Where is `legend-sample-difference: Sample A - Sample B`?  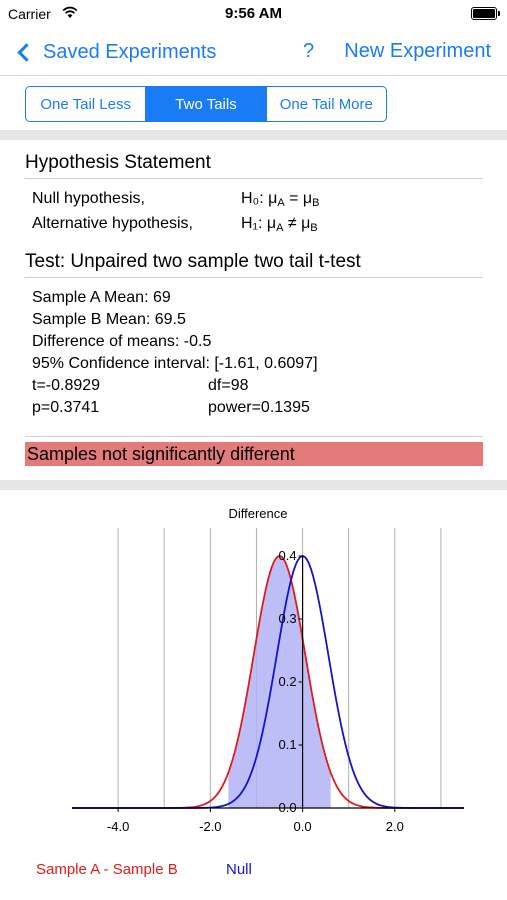
legend-sample-difference: Sample A - Sample B is located at coordinates (107, 869).